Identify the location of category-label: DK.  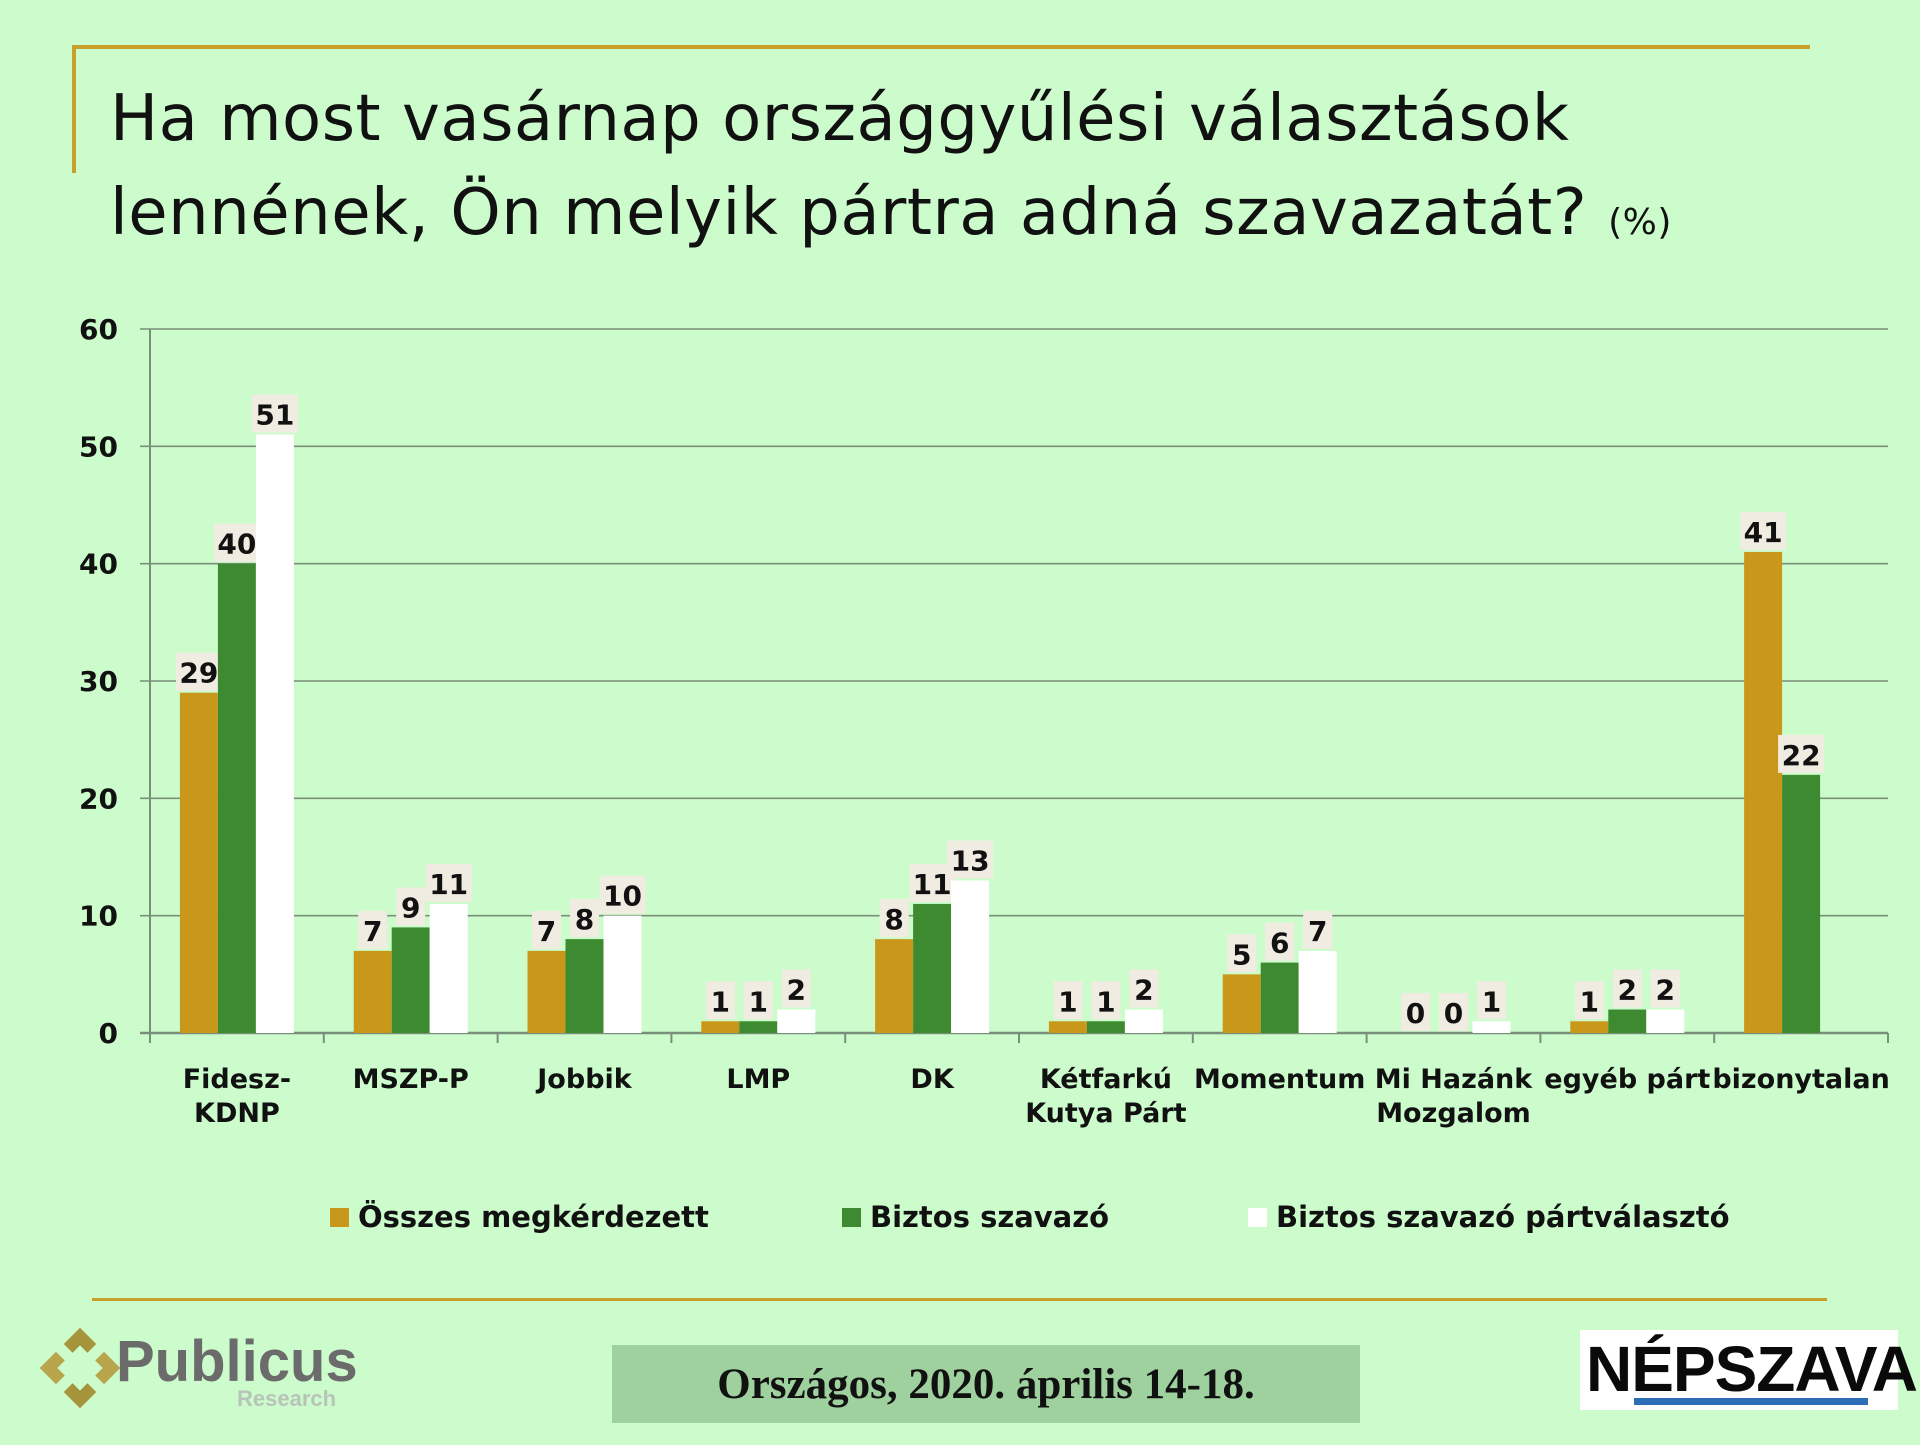
(932, 1079).